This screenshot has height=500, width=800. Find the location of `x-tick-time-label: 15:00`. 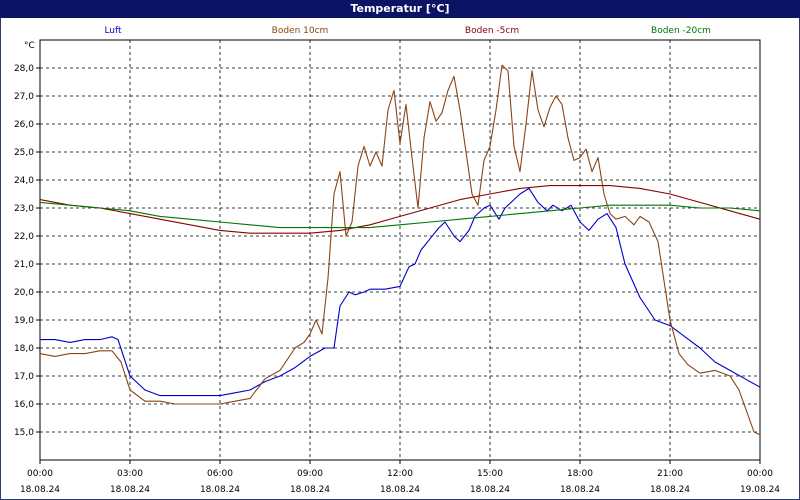

x-tick-time-label: 15:00 is located at coordinates (490, 474).